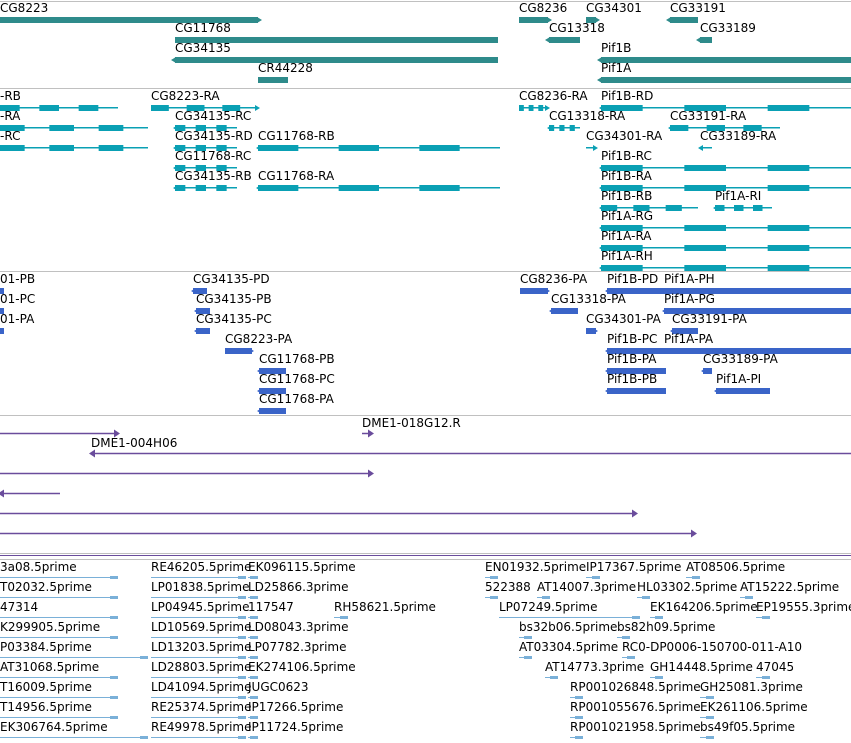 The height and width of the screenshot is (743, 851). I want to click on feature: CG13318-PA, so click(588, 303).